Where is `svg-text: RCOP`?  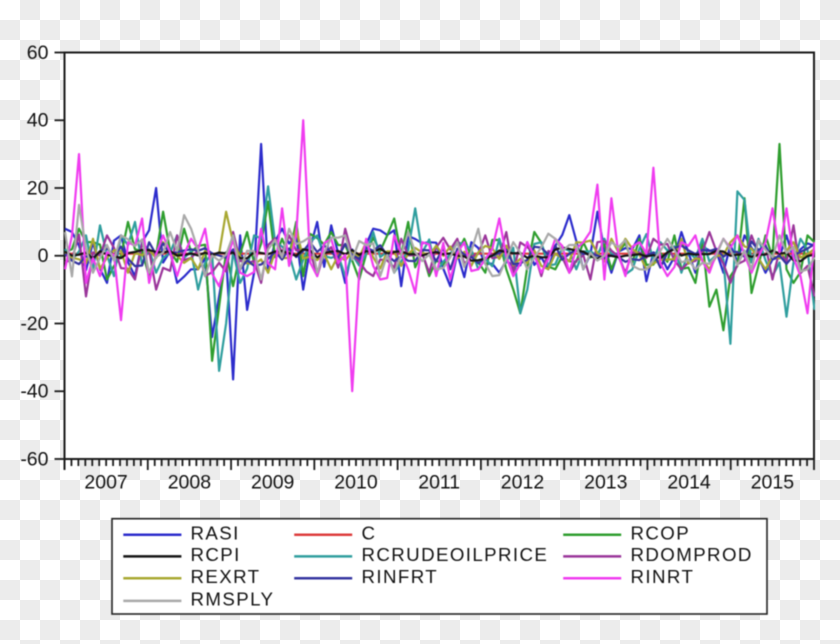 svg-text: RCOP is located at coordinates (661, 532).